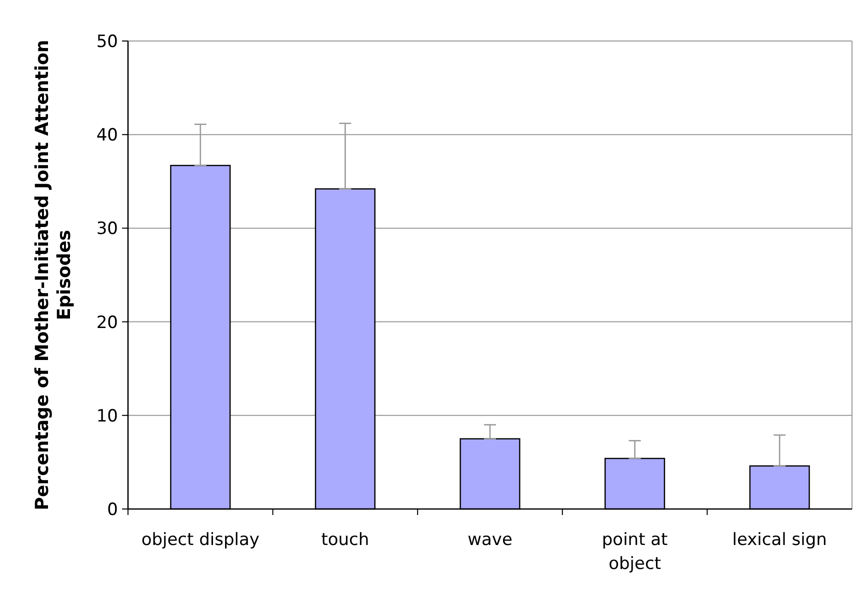 The image size is (856, 590). I want to click on y-tick-label: 10, so click(107, 416).